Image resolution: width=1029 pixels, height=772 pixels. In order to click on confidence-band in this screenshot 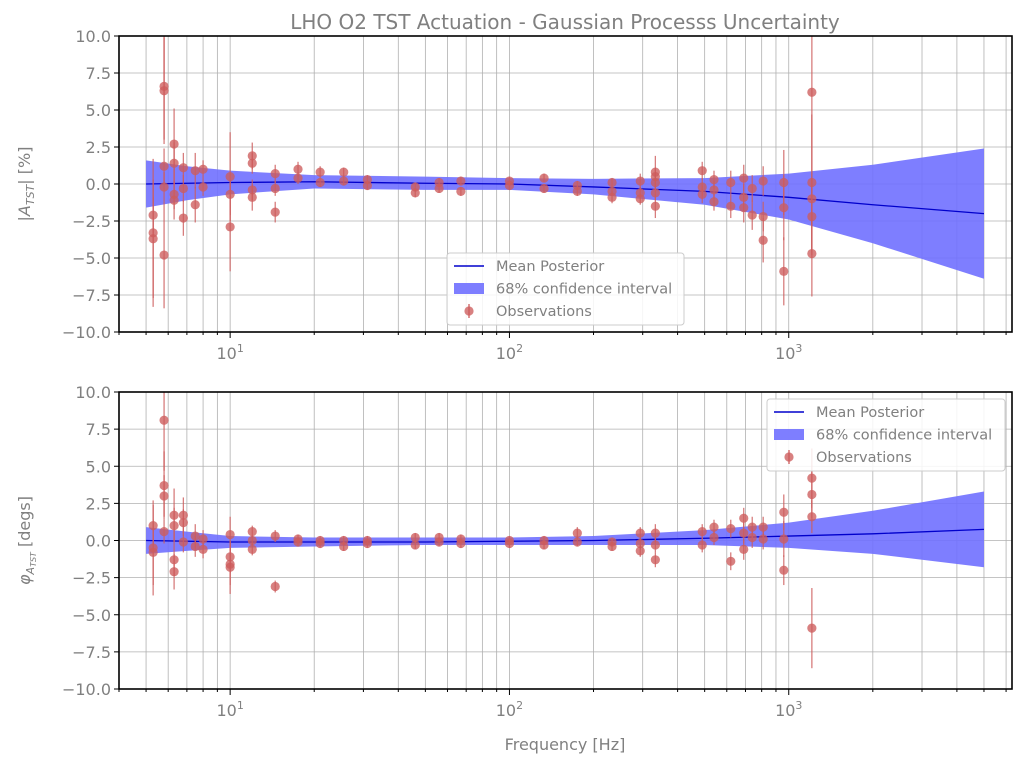, I will do `click(565, 529)`.